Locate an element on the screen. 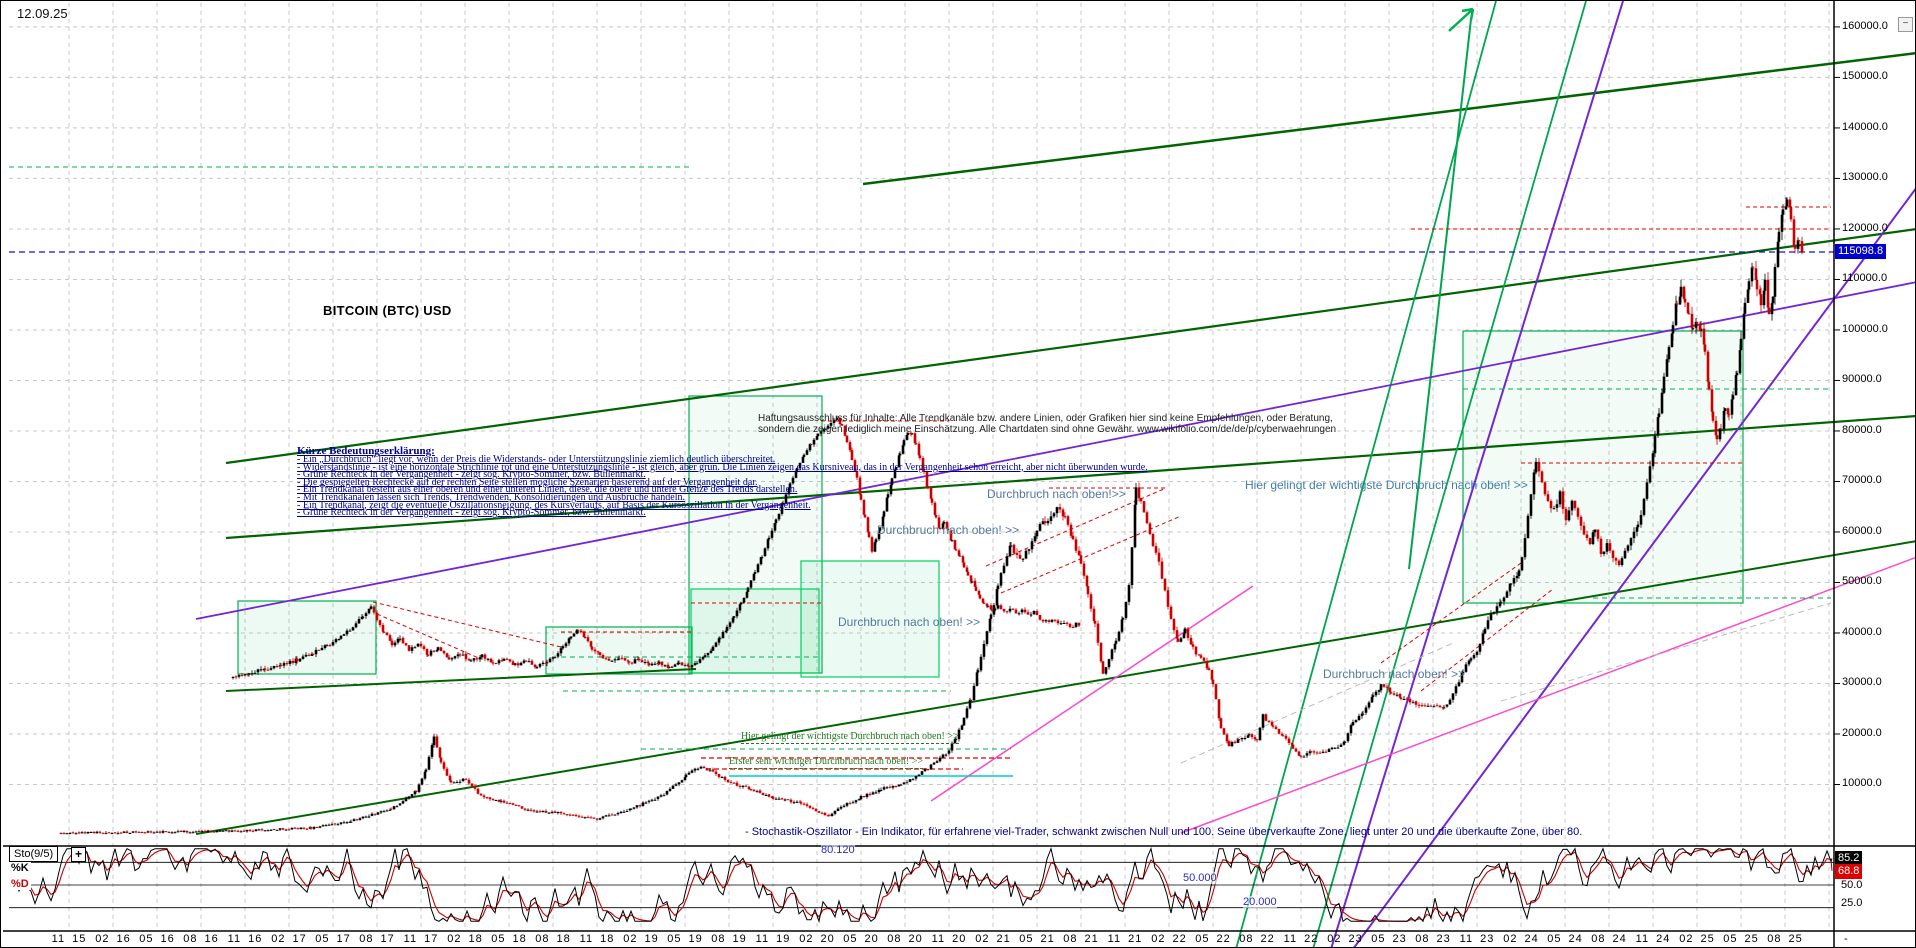 The height and width of the screenshot is (948, 1916). x-axis-label: 02 18 is located at coordinates (465, 939).